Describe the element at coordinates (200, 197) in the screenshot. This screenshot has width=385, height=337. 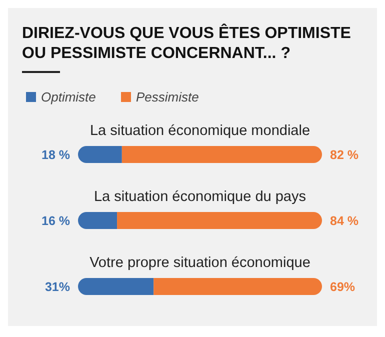
I see `y-tick-label: La situation économique du pays` at that location.